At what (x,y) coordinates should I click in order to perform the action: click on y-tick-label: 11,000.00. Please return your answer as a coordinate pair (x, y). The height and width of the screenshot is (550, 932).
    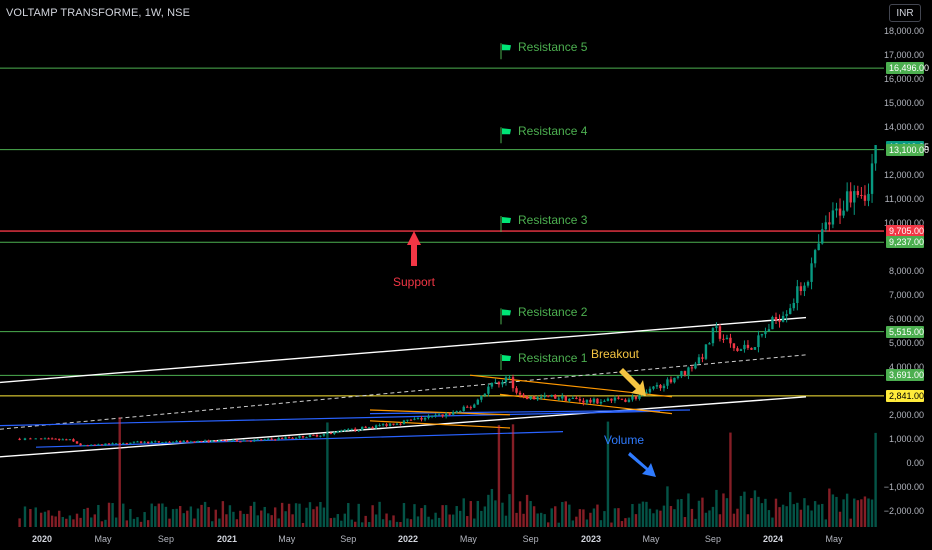
    Looking at the image, I should click on (904, 199).